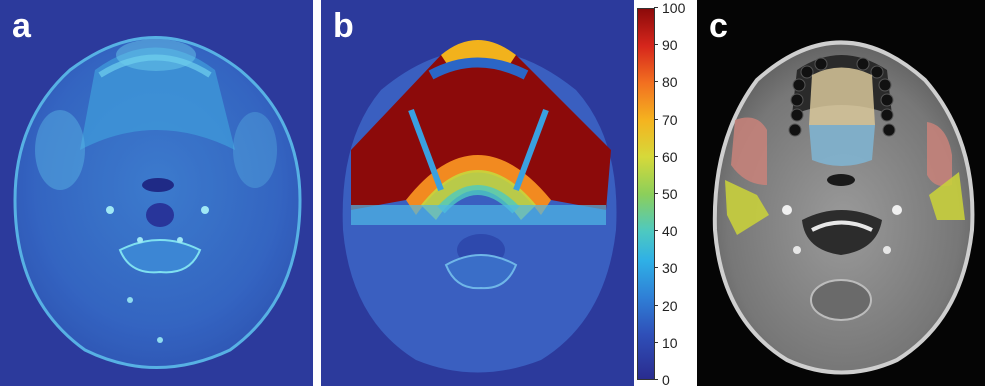 The width and height of the screenshot is (985, 388). I want to click on colorbar-tick: 100, so click(669, 8).